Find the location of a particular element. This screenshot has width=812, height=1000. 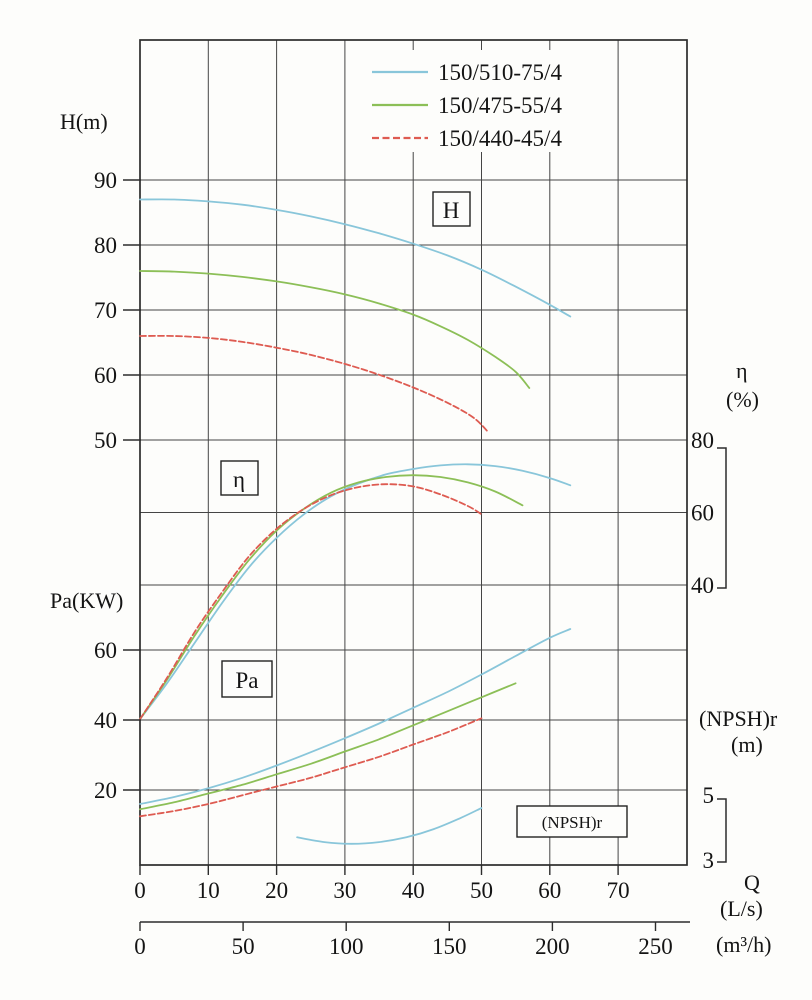

npshr-axis-tick-label: 5 is located at coordinates (709, 795).